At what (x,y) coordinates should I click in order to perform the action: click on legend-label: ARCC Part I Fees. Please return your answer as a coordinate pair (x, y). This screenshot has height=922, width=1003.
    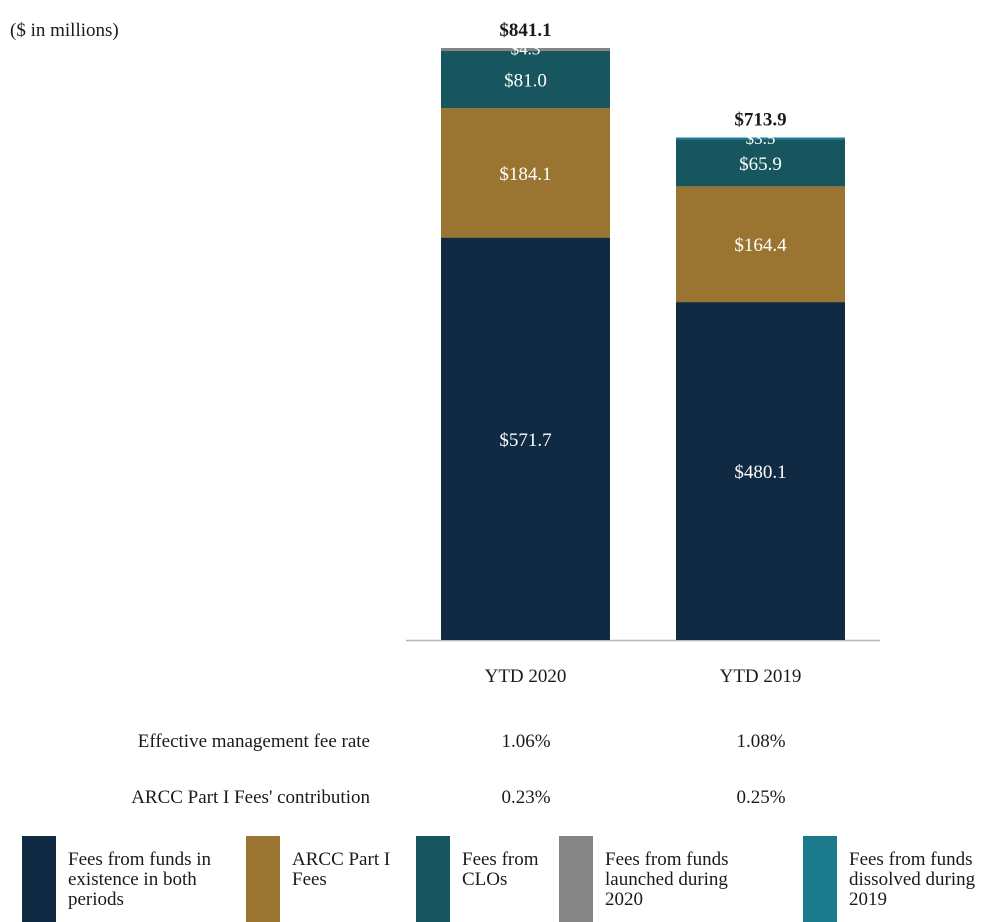
    Looking at the image, I should click on (341, 869).